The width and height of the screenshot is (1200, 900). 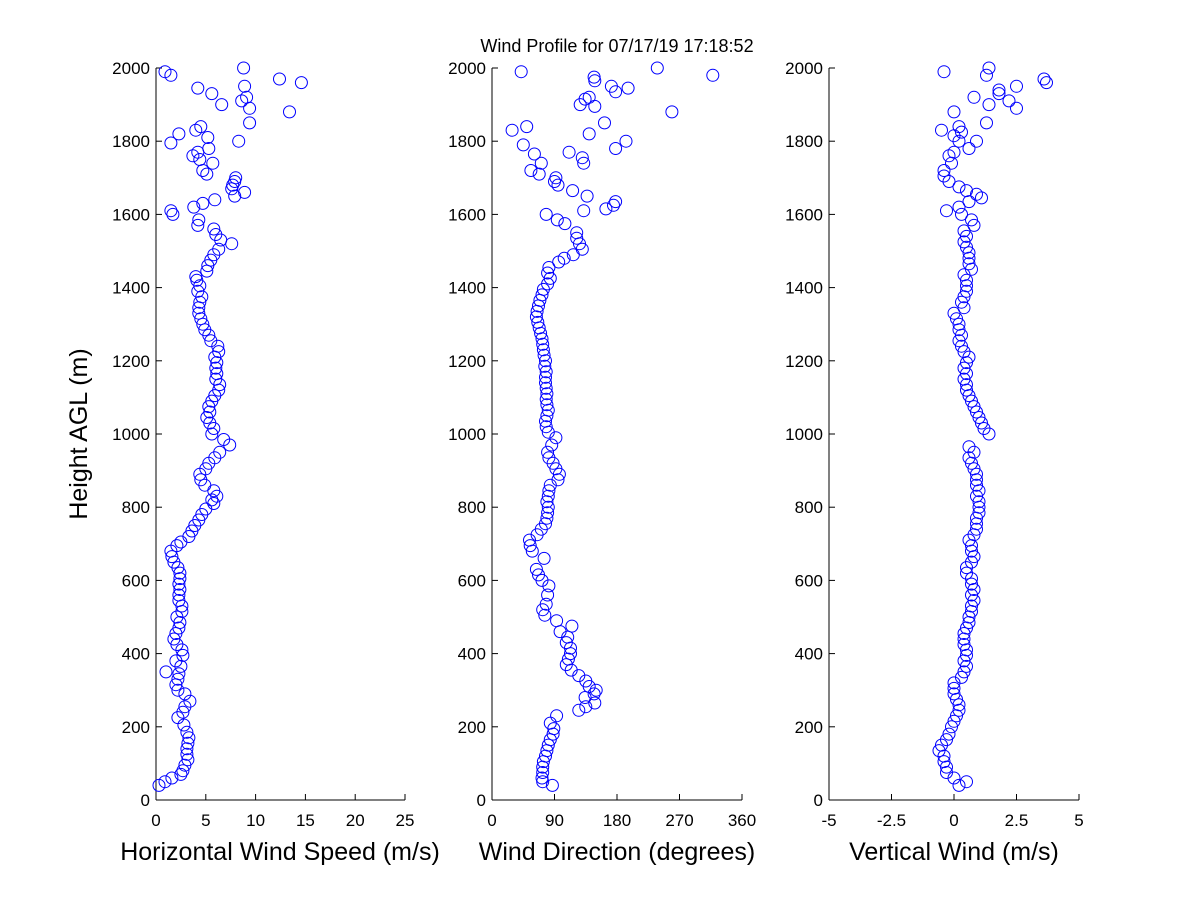 What do you see at coordinates (305, 820) in the screenshot?
I see `x-tick-label: 15` at bounding box center [305, 820].